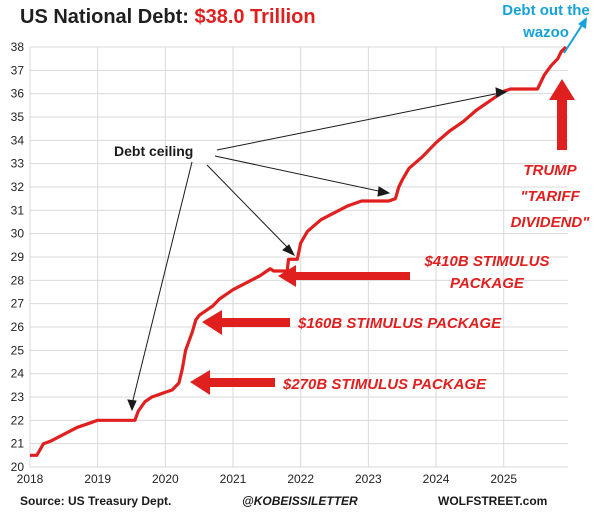  I want to click on arrow-160b, so click(246, 322).